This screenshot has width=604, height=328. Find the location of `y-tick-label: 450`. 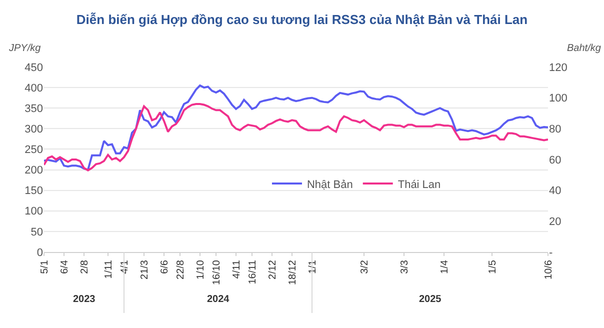

y-tick-label: 450 is located at coordinates (33, 68).